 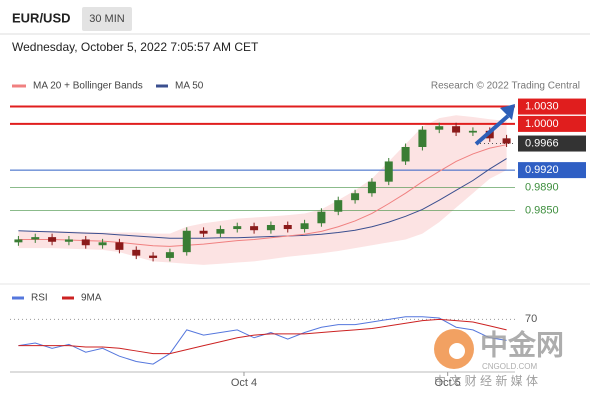 What do you see at coordinates (39, 298) in the screenshot?
I see `rsi-legend-label: RSI` at bounding box center [39, 298].